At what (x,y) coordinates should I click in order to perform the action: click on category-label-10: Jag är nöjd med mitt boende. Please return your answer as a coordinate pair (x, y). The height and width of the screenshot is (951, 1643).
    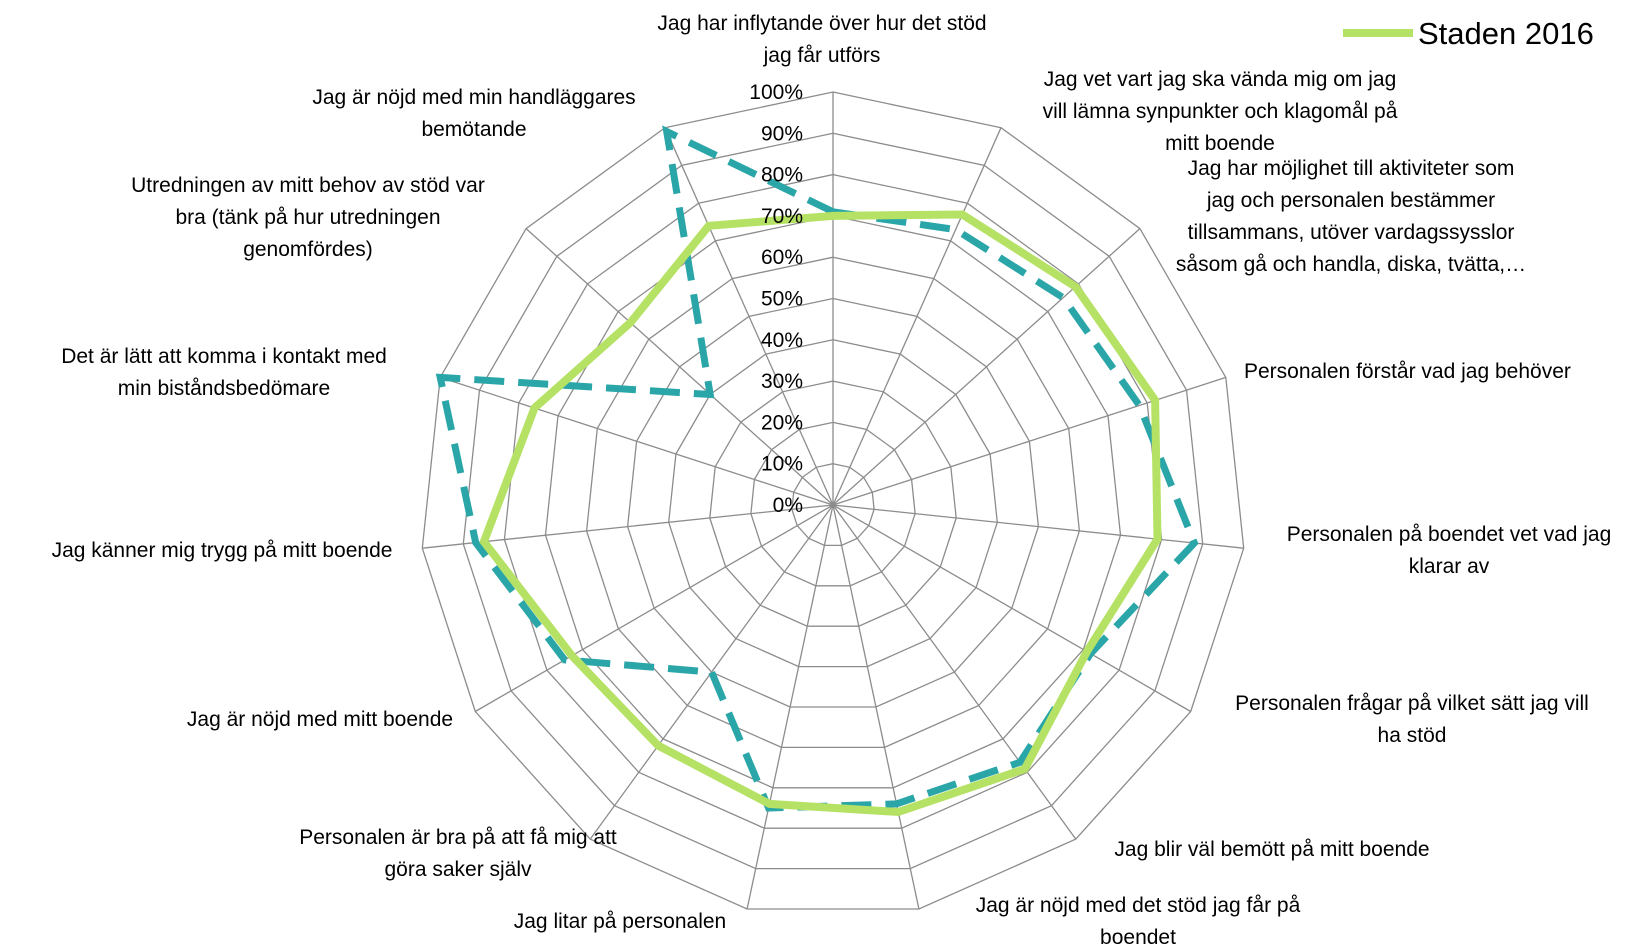
    Looking at the image, I should click on (320, 719).